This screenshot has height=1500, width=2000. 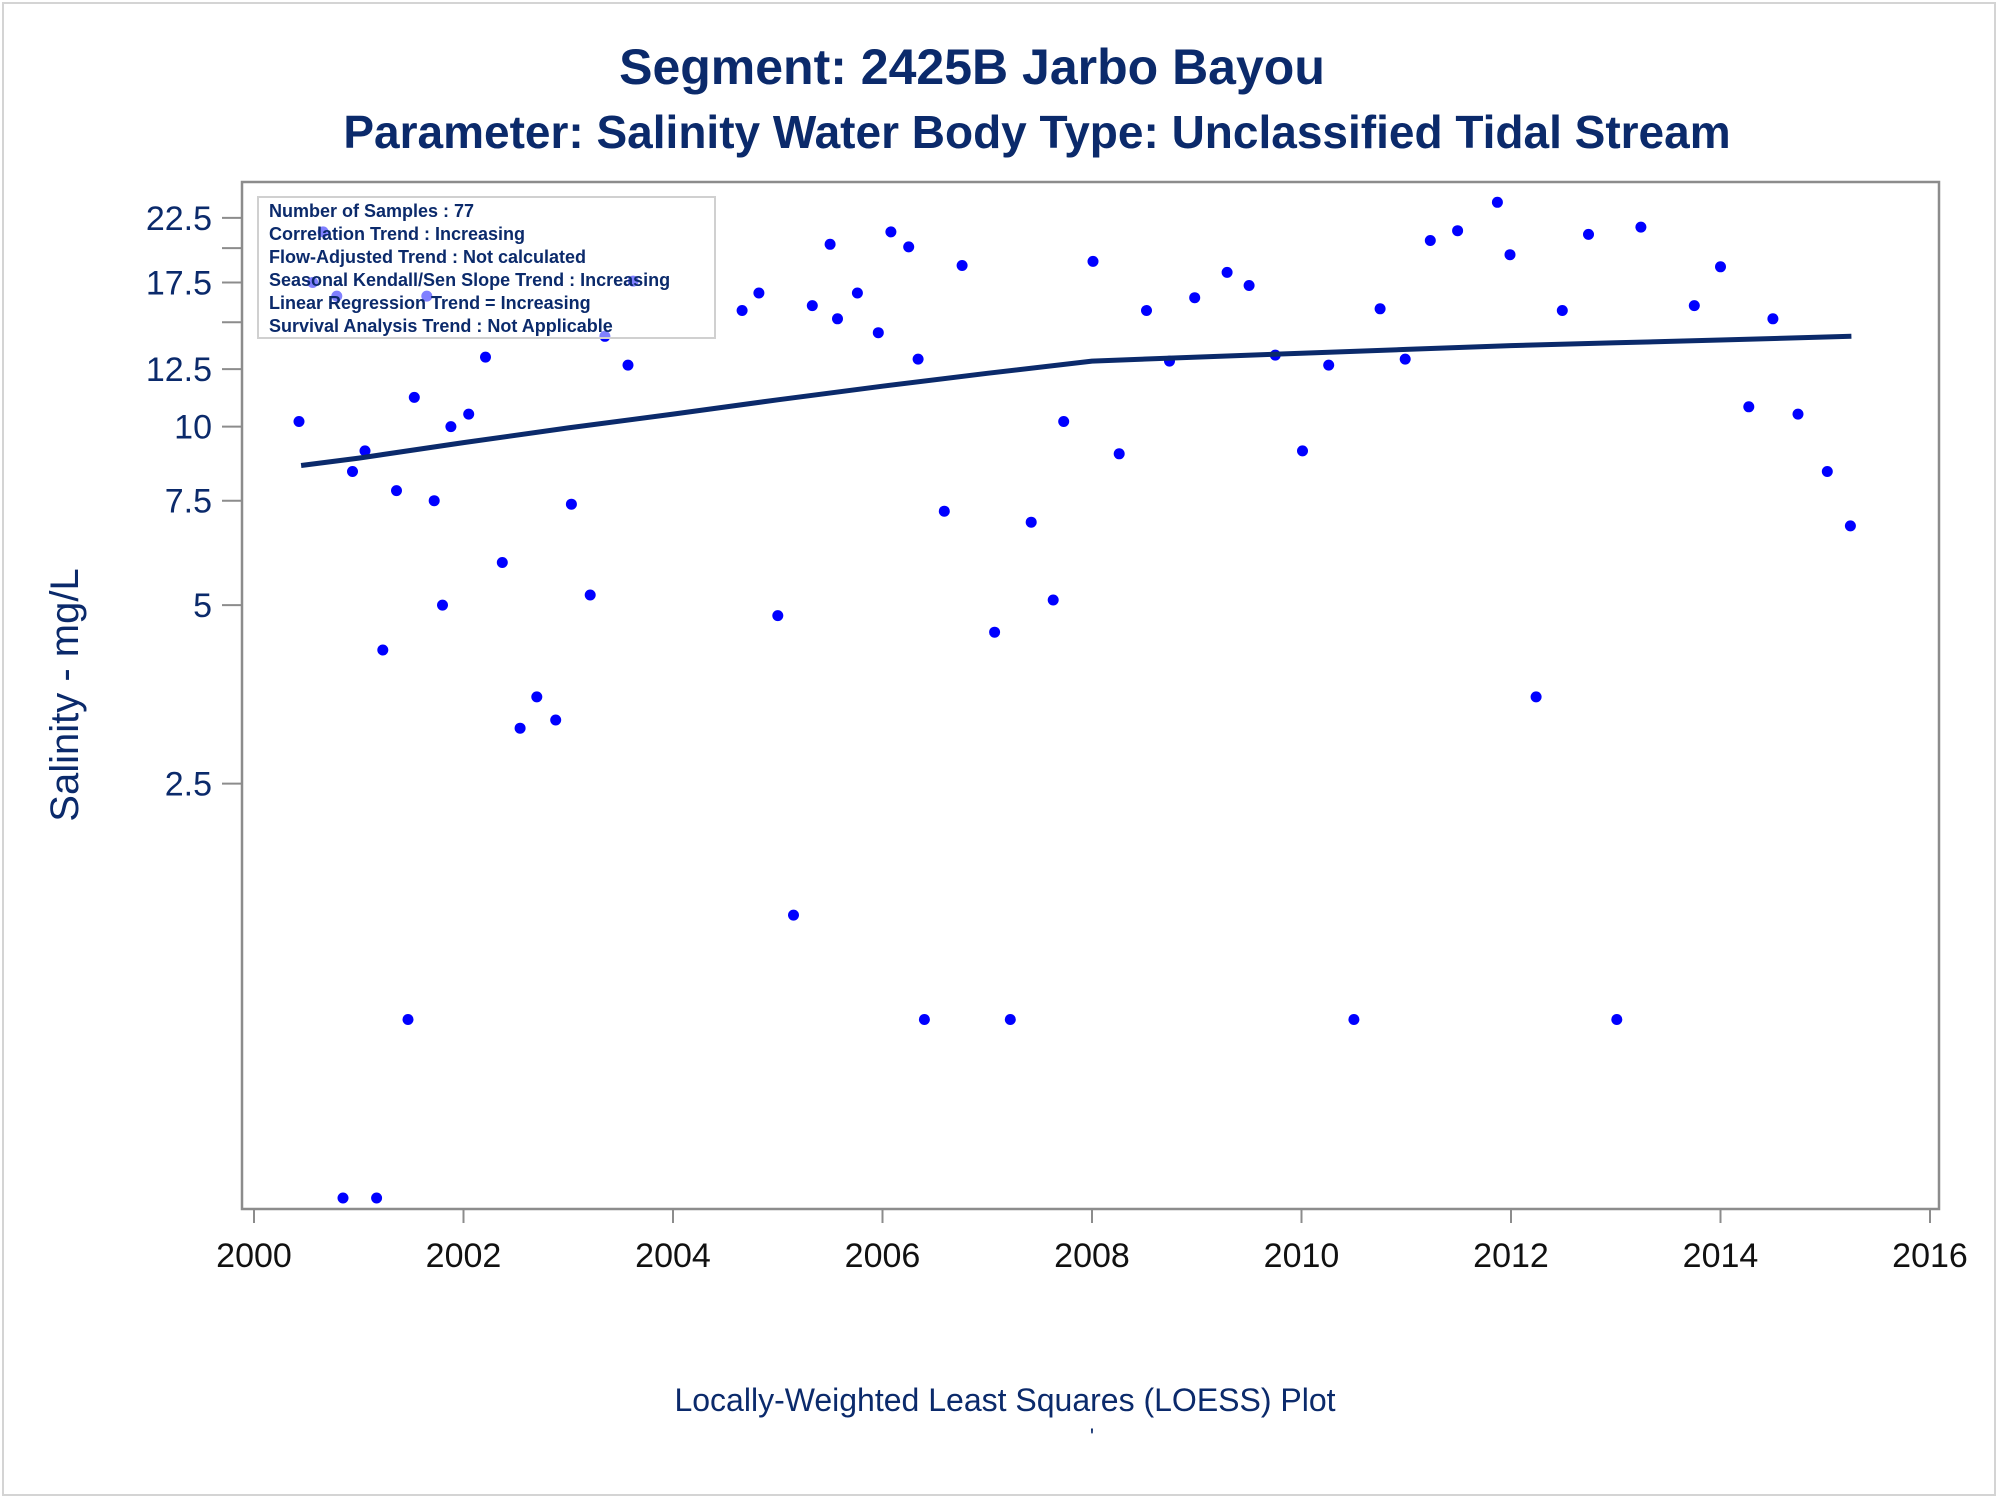 I want to click on x-tick-label: 2012, so click(x=1511, y=1256).